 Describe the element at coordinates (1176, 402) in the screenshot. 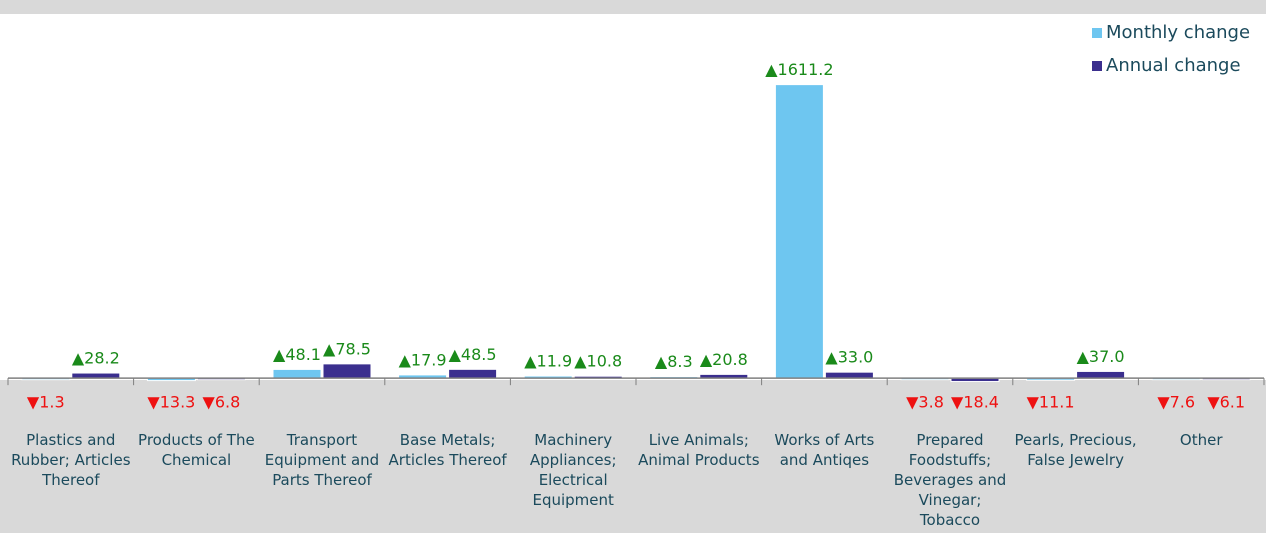

I see `value-label: ▼7.6` at that location.